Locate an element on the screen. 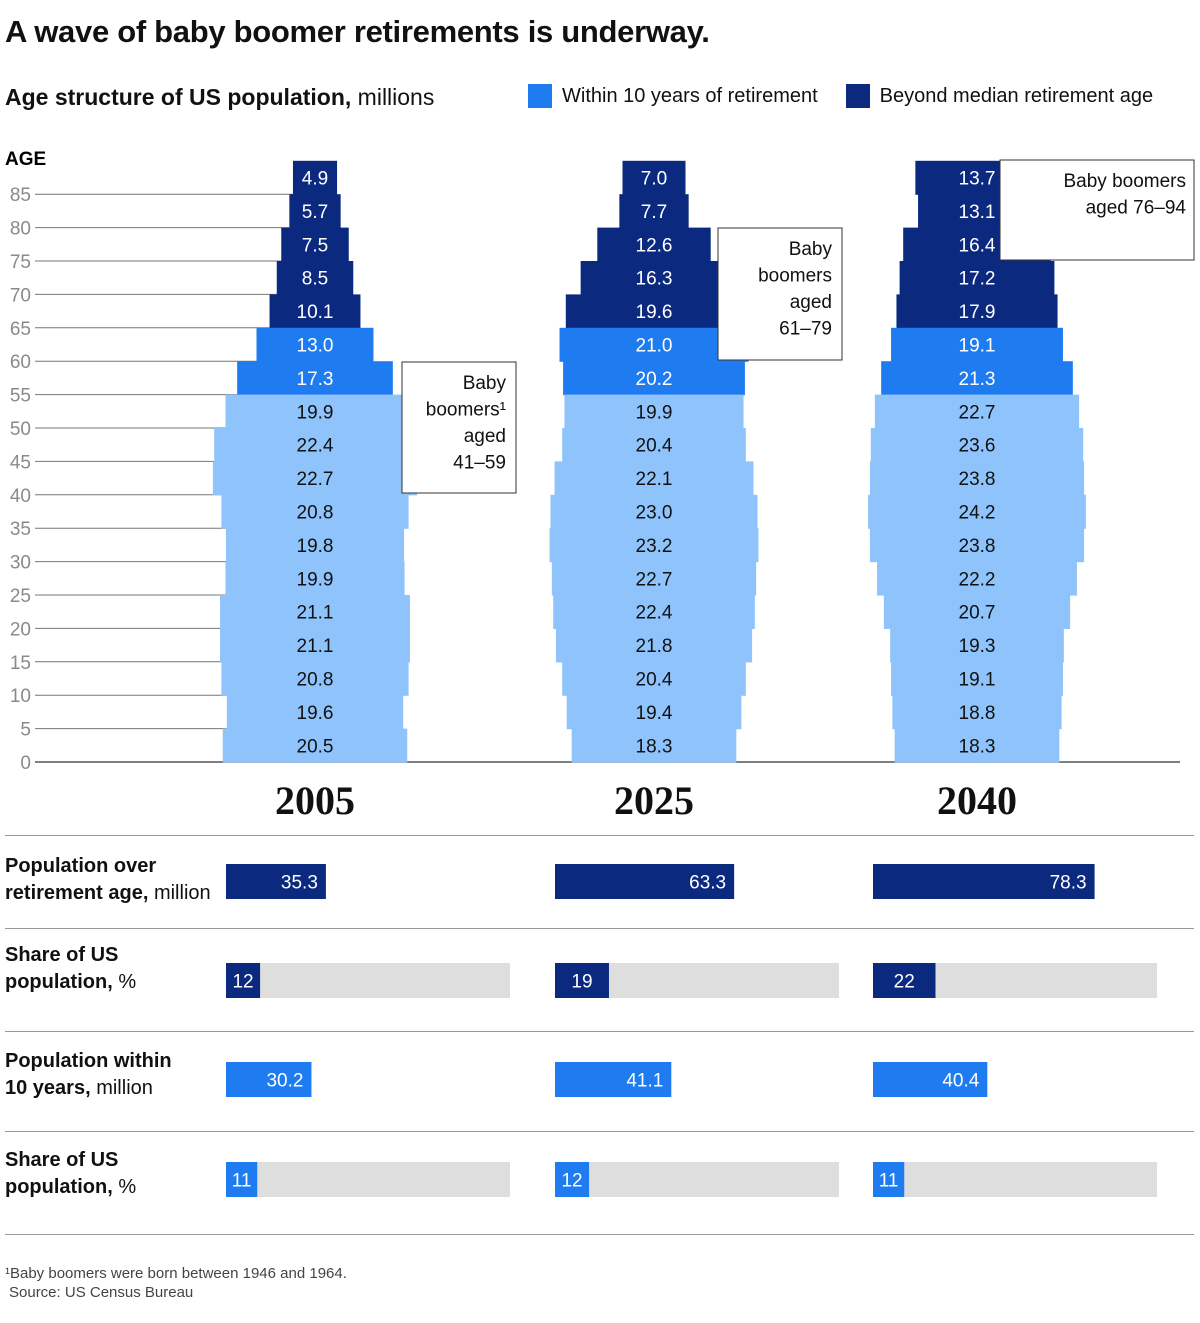  age-tick-label: 0 is located at coordinates (25, 763).